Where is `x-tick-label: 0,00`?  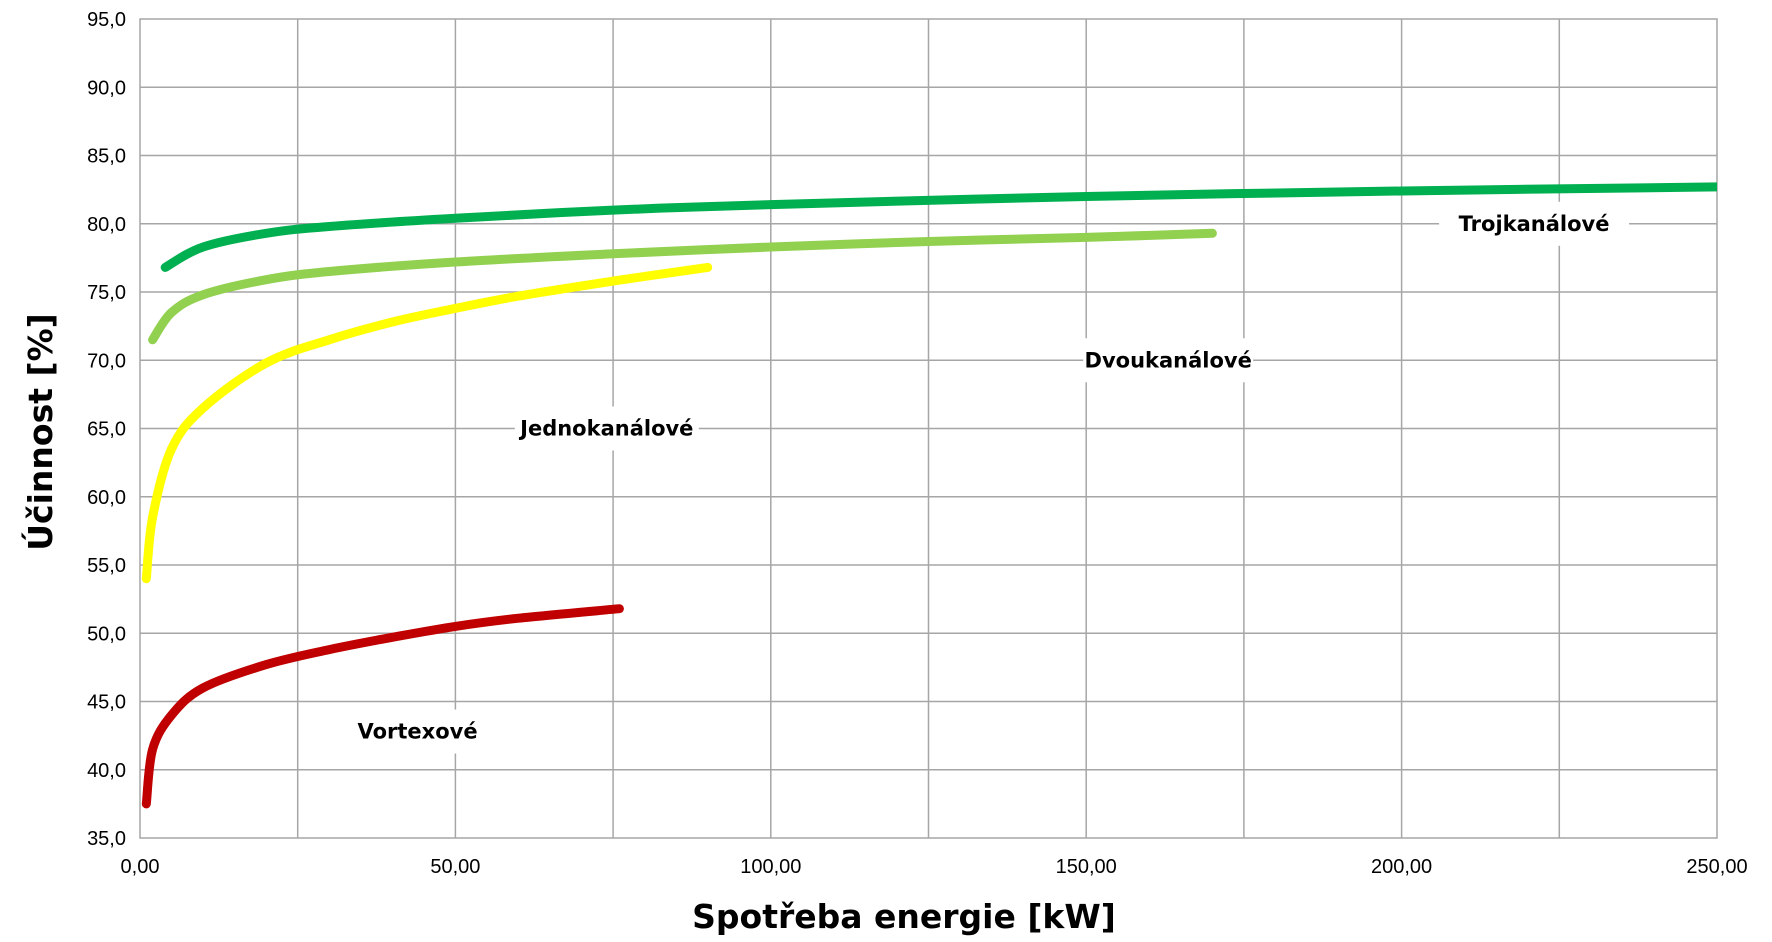 x-tick-label: 0,00 is located at coordinates (140, 867).